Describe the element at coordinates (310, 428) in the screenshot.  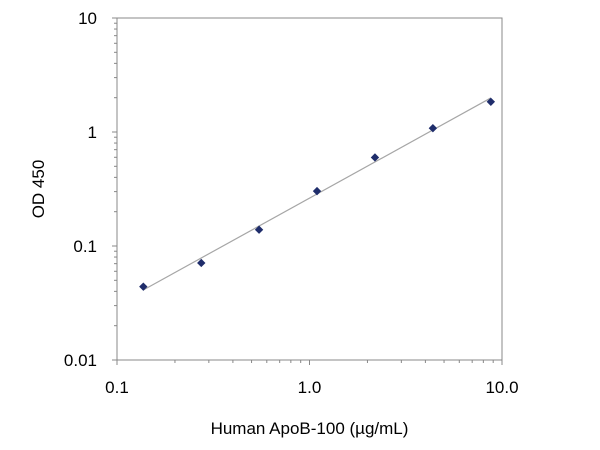
I see `x-axis-title: Human ApoB-100 (µg/mL)` at that location.